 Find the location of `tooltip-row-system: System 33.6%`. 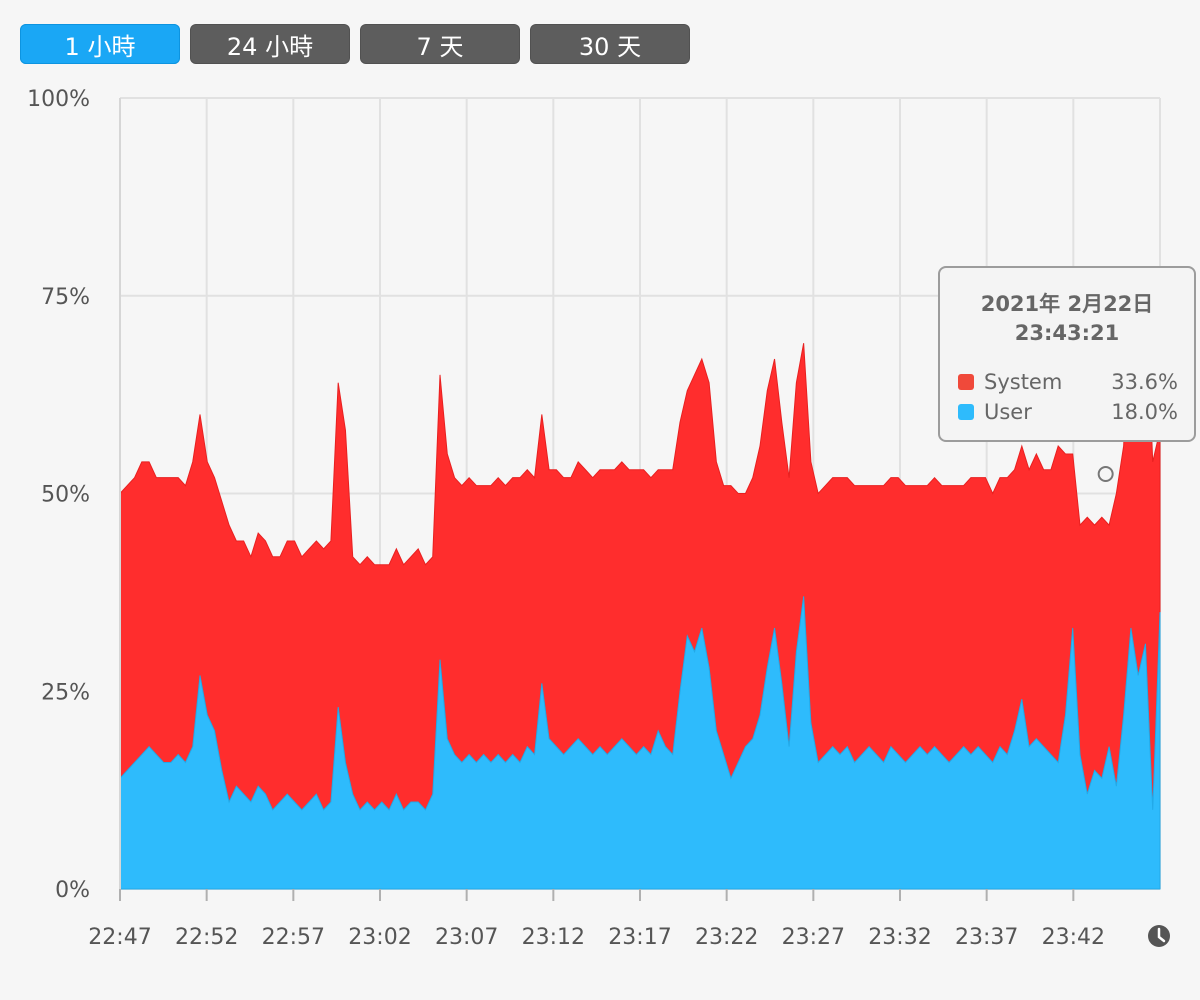

tooltip-row-system: System 33.6% is located at coordinates (1068, 382).